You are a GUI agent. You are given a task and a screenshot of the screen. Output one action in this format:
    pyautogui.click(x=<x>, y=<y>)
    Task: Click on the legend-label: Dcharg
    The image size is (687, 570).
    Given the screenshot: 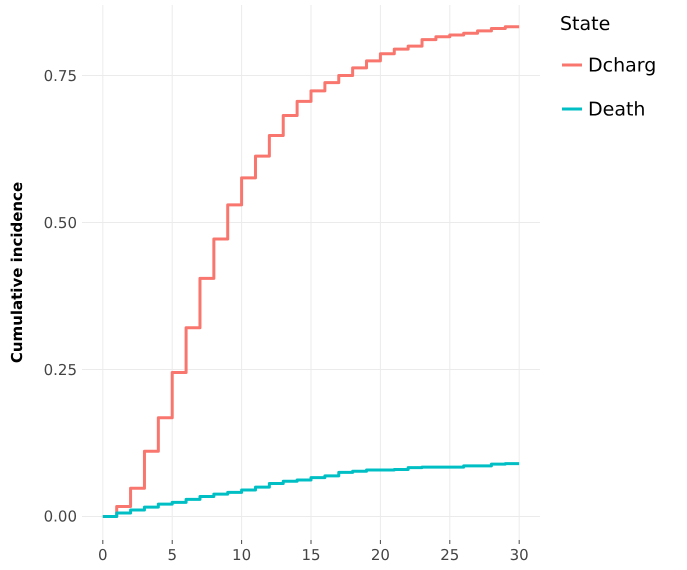 What is the action you would take?
    pyautogui.click(x=622, y=65)
    